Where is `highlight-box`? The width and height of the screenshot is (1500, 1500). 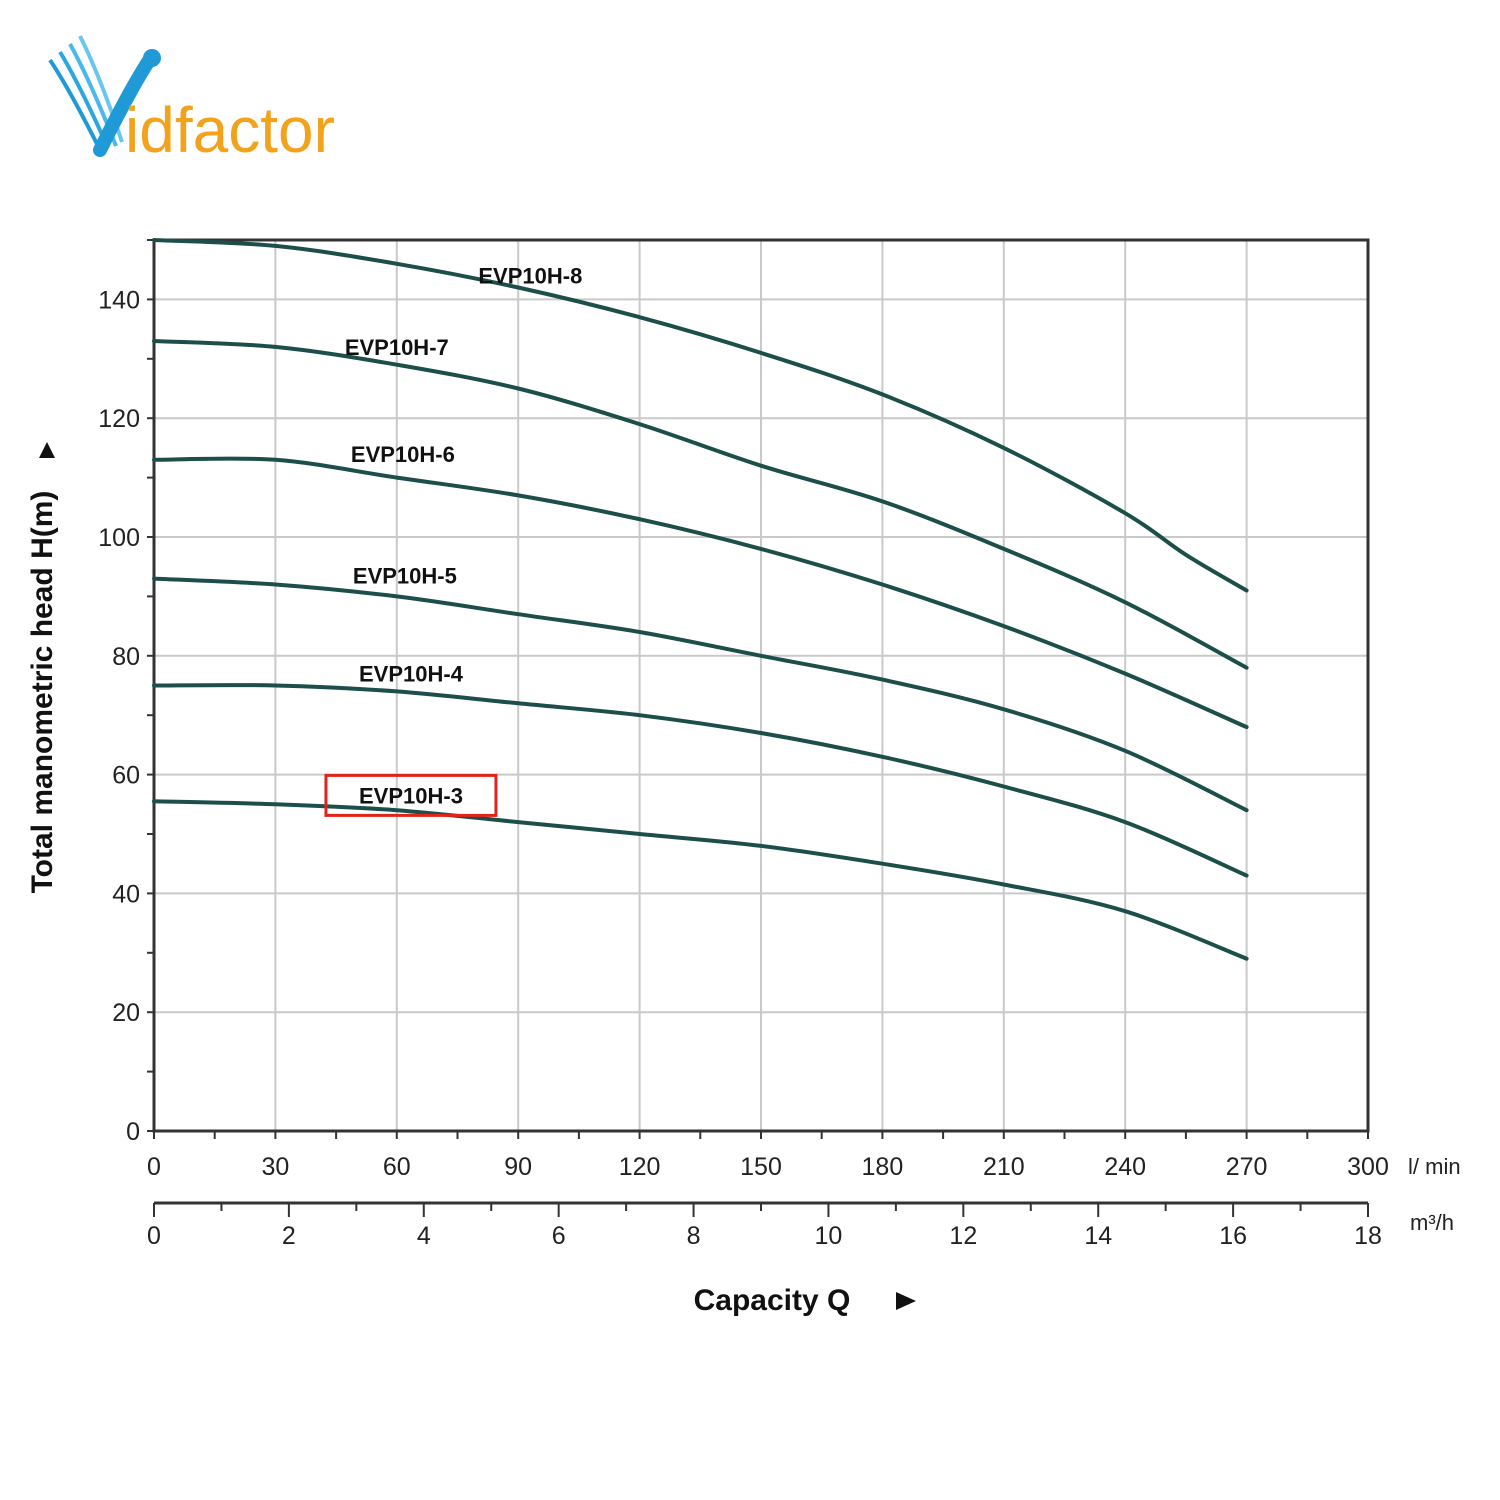 highlight-box is located at coordinates (411, 795).